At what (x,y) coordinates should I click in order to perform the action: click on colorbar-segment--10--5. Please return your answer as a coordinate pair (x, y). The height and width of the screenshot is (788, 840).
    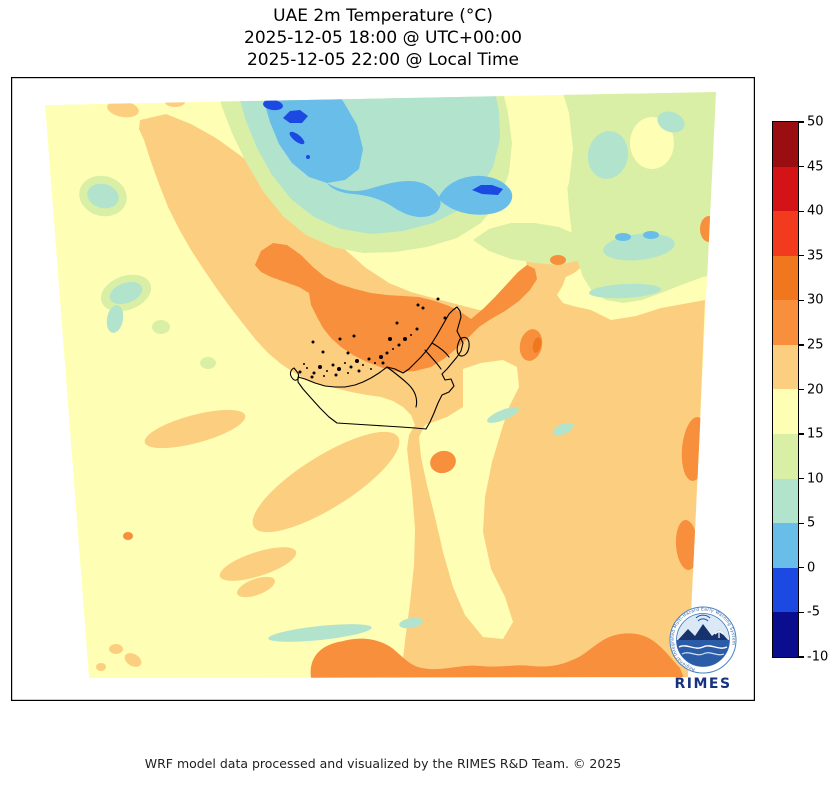
    Looking at the image, I should click on (785, 634).